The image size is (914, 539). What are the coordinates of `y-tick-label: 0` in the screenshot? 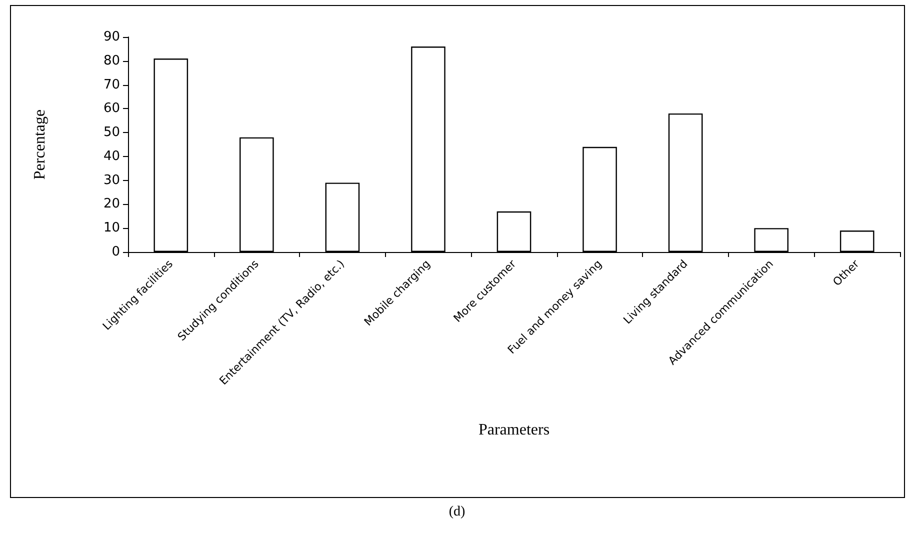 It's located at (116, 252).